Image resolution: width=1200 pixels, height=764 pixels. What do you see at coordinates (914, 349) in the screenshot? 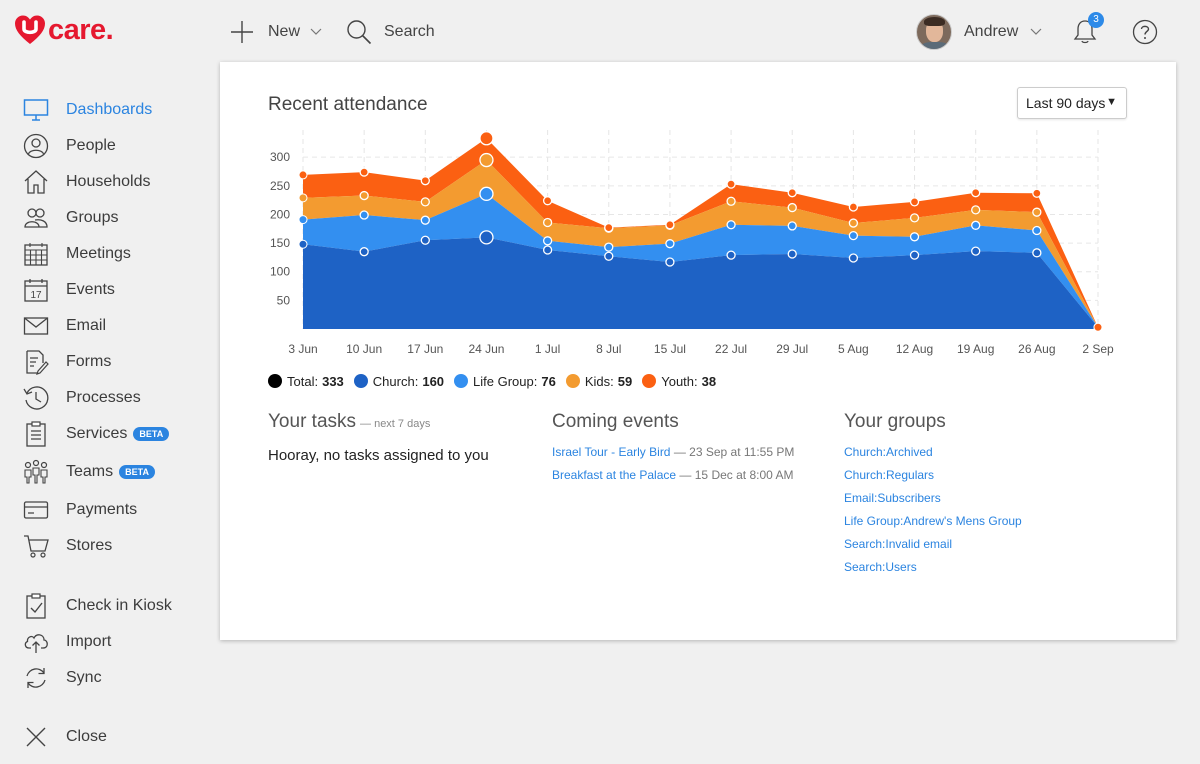
I see `x-tick-label: 12 Aug` at bounding box center [914, 349].